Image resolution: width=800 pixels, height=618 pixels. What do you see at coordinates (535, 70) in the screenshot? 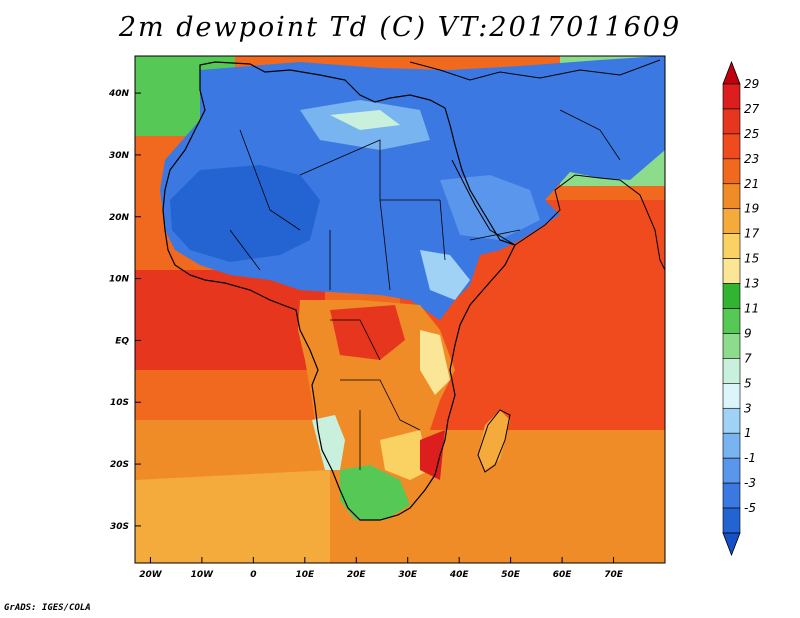
I see `europe-coastline` at bounding box center [535, 70].